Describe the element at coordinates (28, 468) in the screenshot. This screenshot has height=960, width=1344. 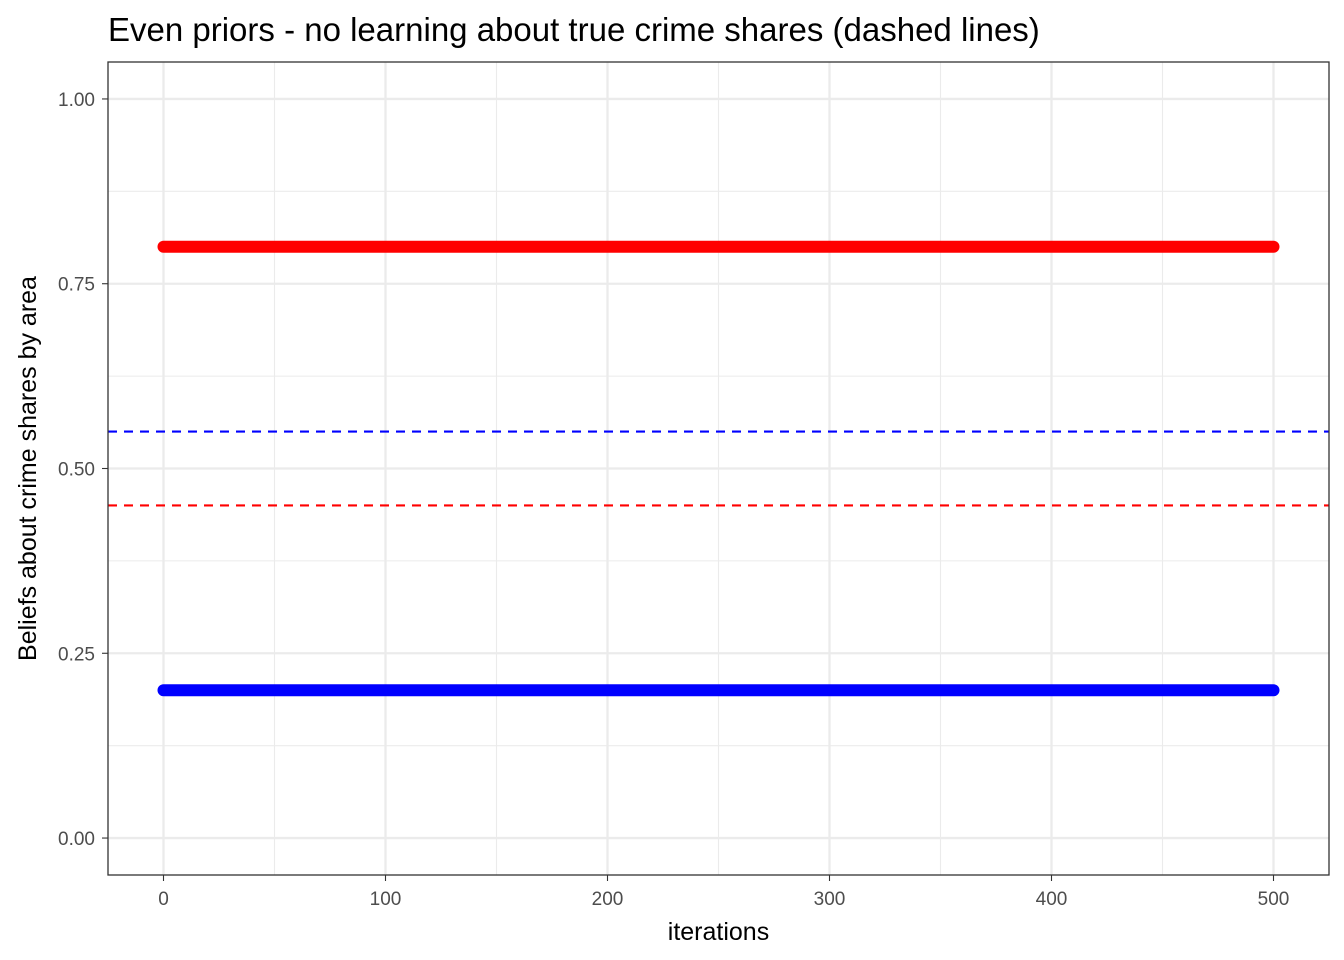
I see `y-axis-title: Beliefs about crime shares by area` at that location.